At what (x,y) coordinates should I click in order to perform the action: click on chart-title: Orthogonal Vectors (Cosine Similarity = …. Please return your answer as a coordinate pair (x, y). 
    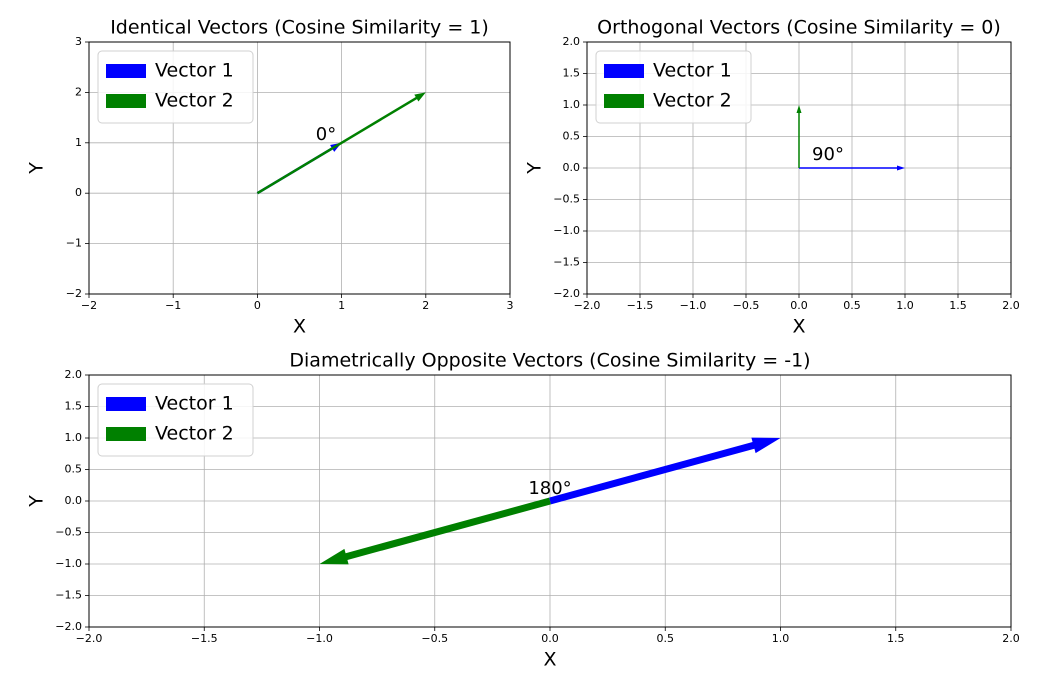
    Looking at the image, I should click on (799, 28).